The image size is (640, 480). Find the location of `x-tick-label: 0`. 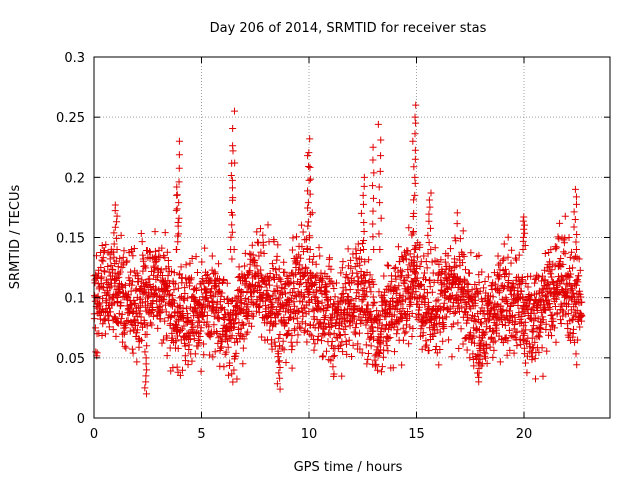

x-tick-label: 0 is located at coordinates (94, 434).